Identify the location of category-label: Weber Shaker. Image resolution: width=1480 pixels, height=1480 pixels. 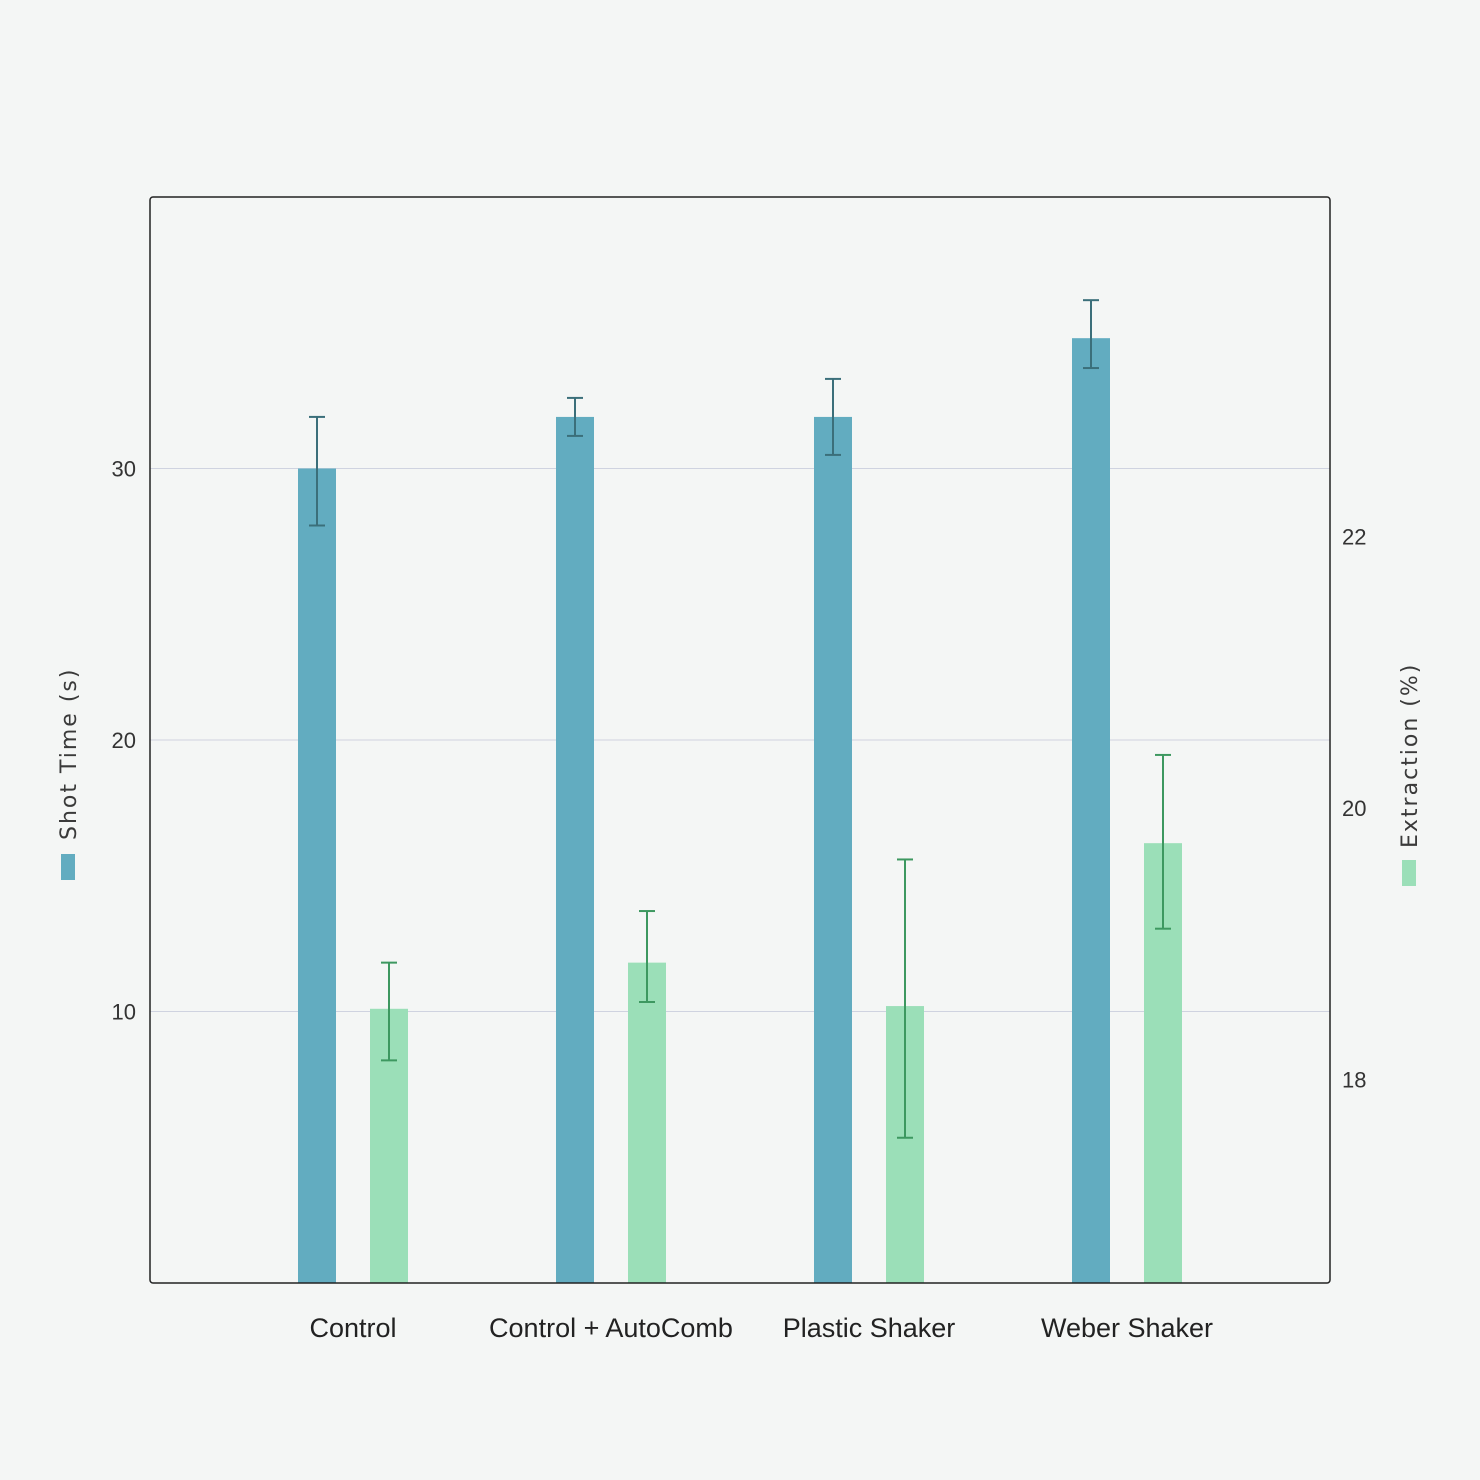
(1127, 1328).